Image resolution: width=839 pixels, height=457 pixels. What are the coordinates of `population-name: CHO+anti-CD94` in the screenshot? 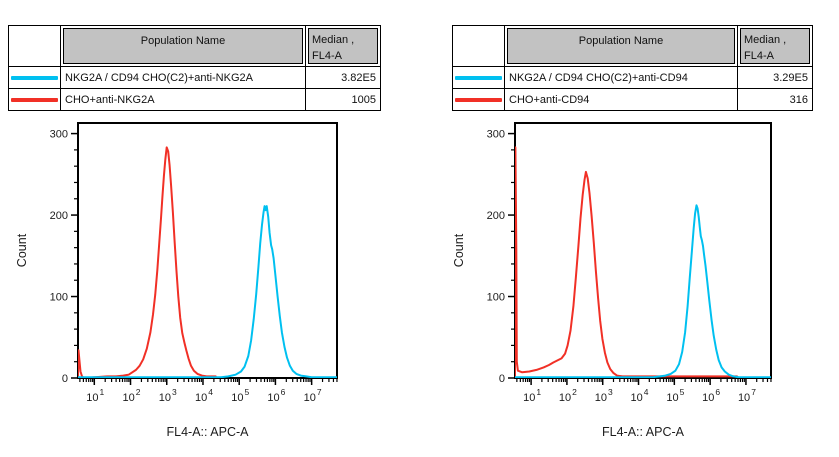 It's located at (620, 99).